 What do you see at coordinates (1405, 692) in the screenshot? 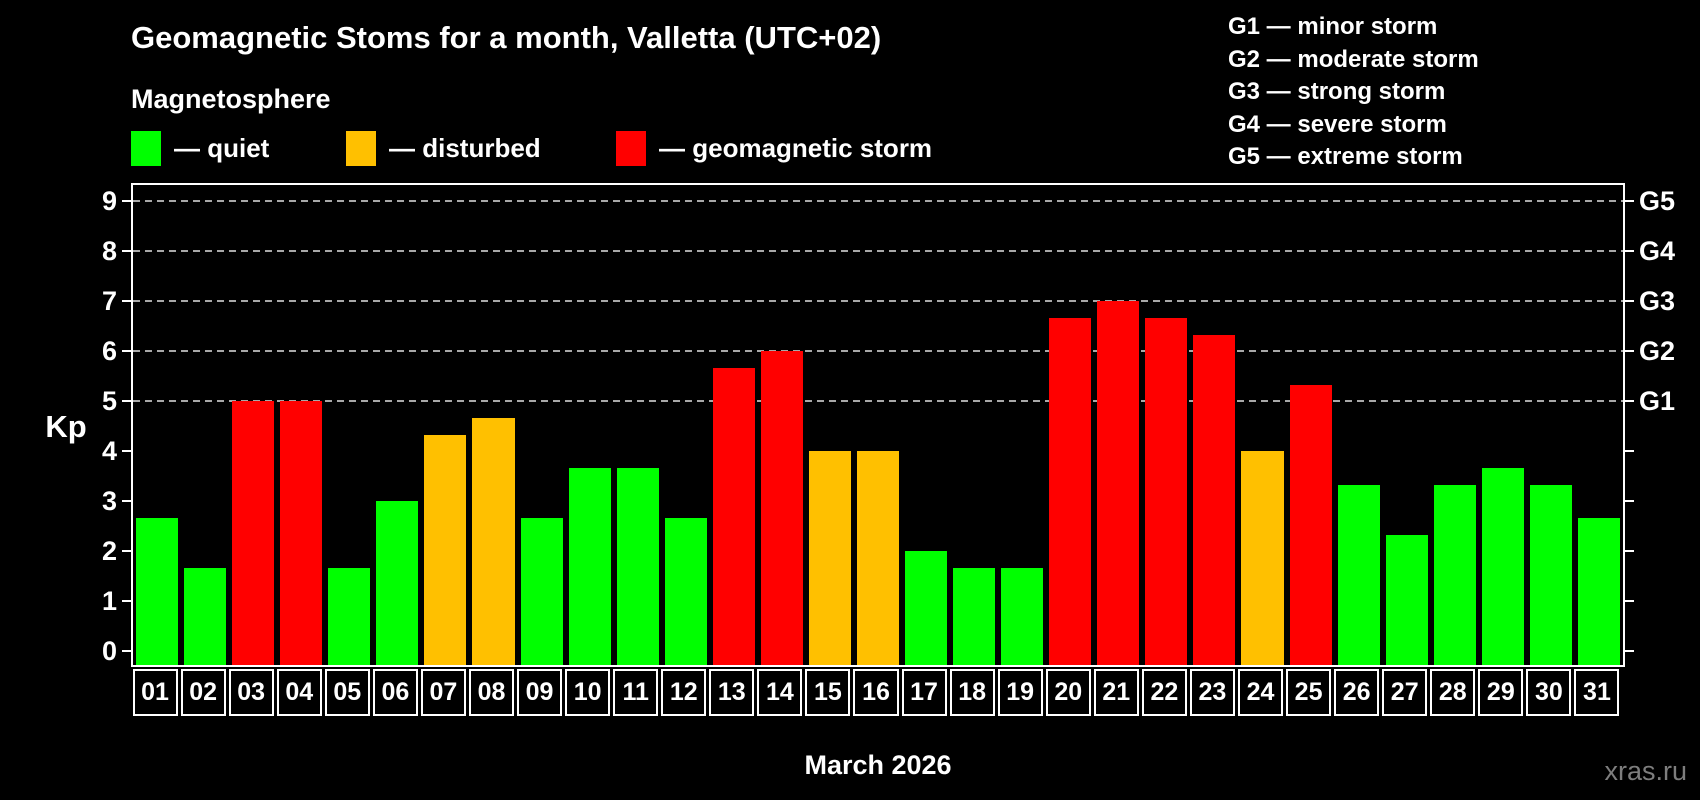
I see `day-cell-27: 27` at bounding box center [1405, 692].